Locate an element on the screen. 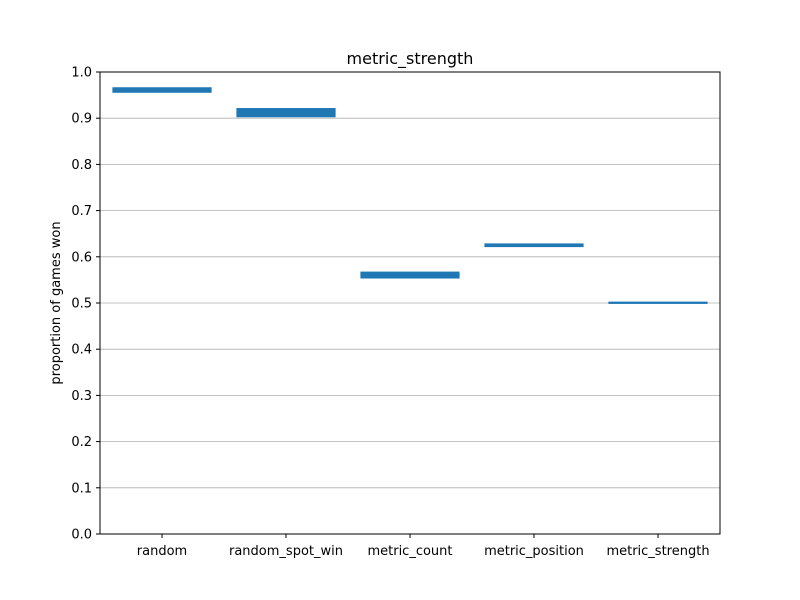 The image size is (800, 600). x-tick-label: random is located at coordinates (162, 551).